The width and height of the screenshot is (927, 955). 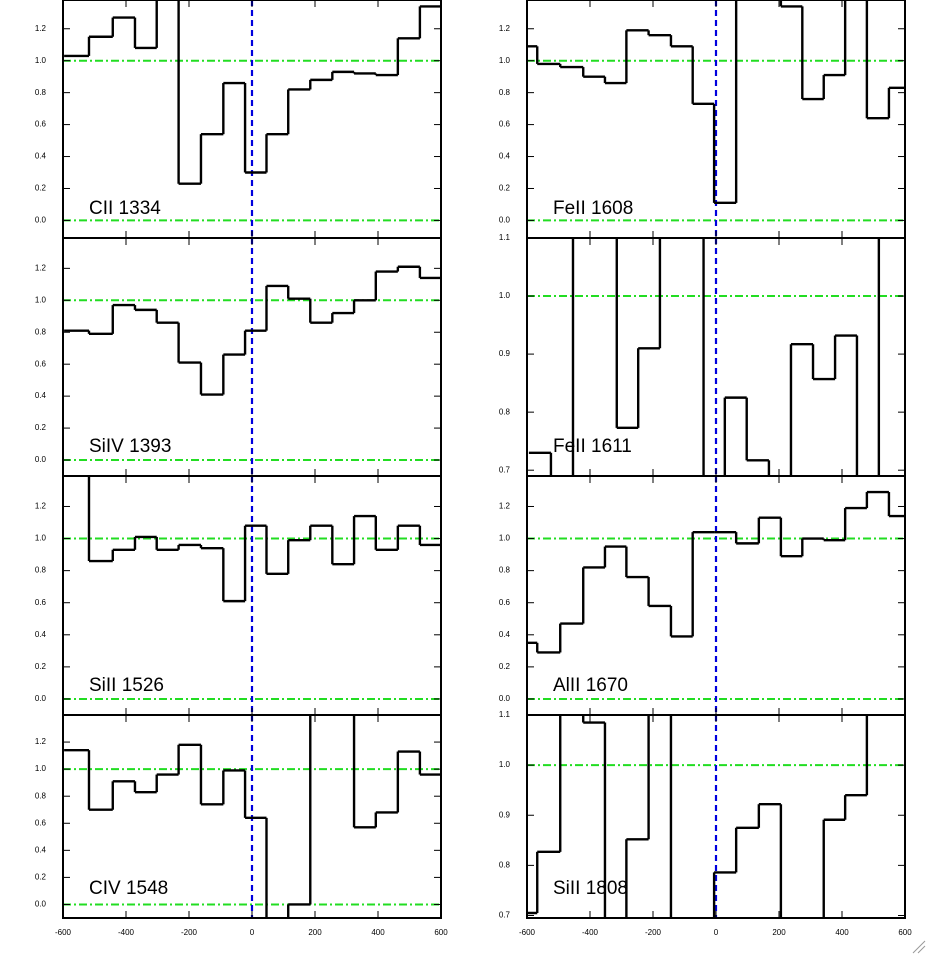 I want to click on panel-label: CII 1334, so click(x=125, y=208).